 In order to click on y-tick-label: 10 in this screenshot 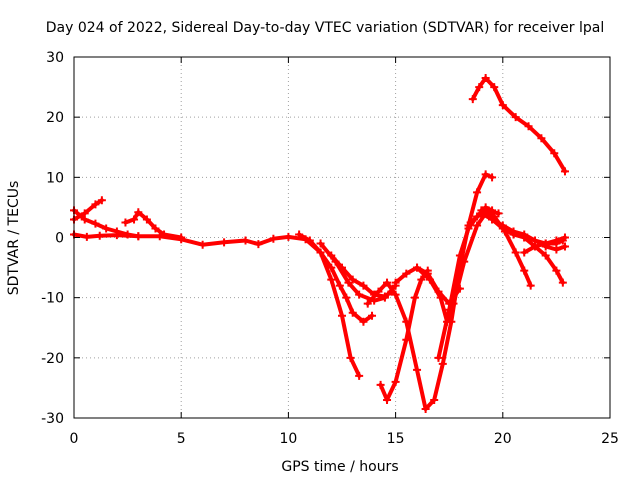, I will do `click(55, 178)`.